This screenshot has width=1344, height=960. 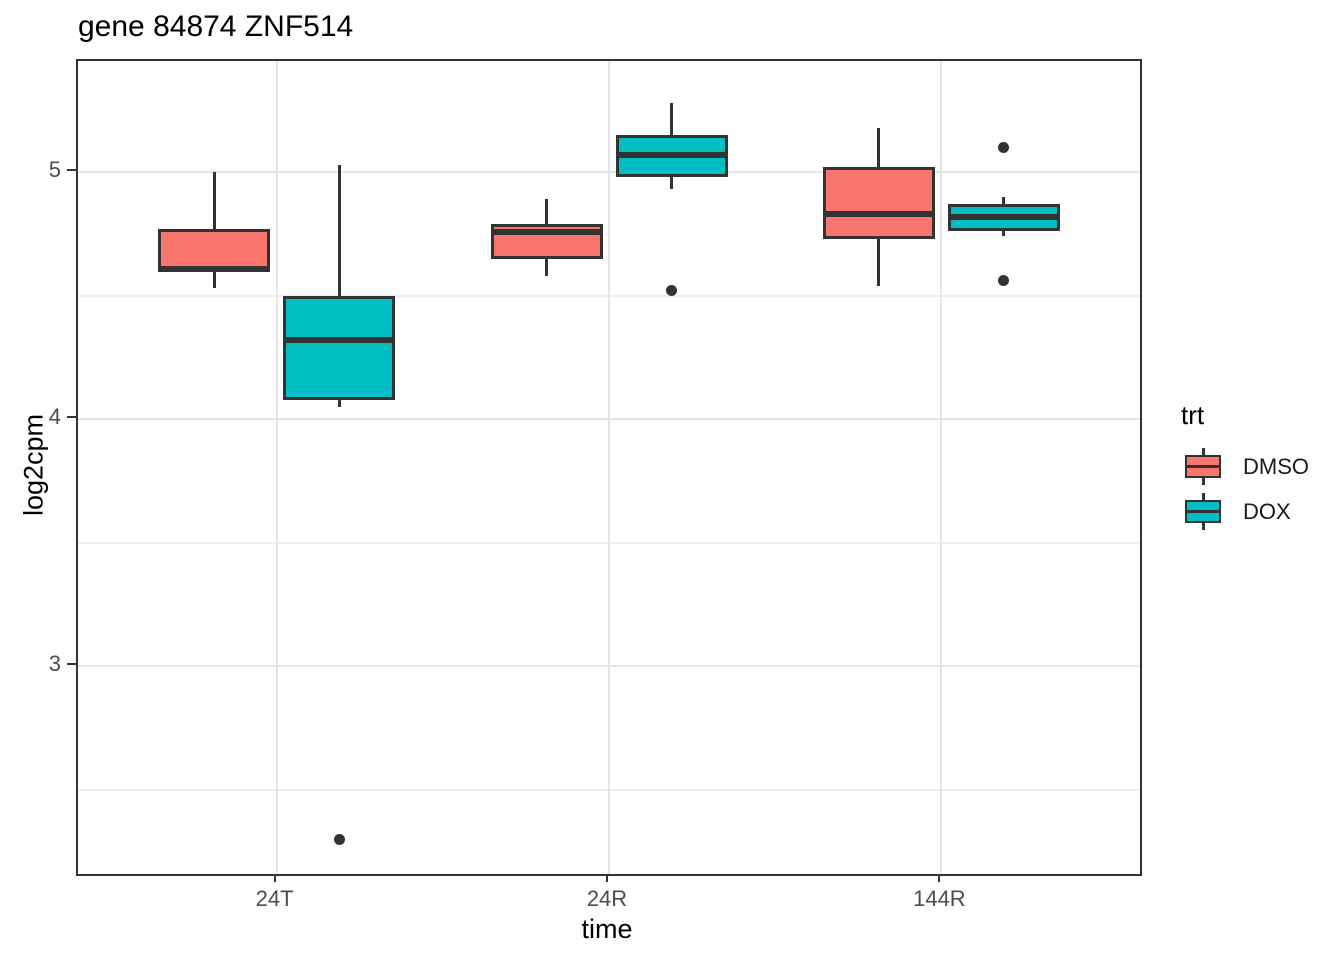 What do you see at coordinates (1267, 511) in the screenshot?
I see `legend-label-dox: DOX` at bounding box center [1267, 511].